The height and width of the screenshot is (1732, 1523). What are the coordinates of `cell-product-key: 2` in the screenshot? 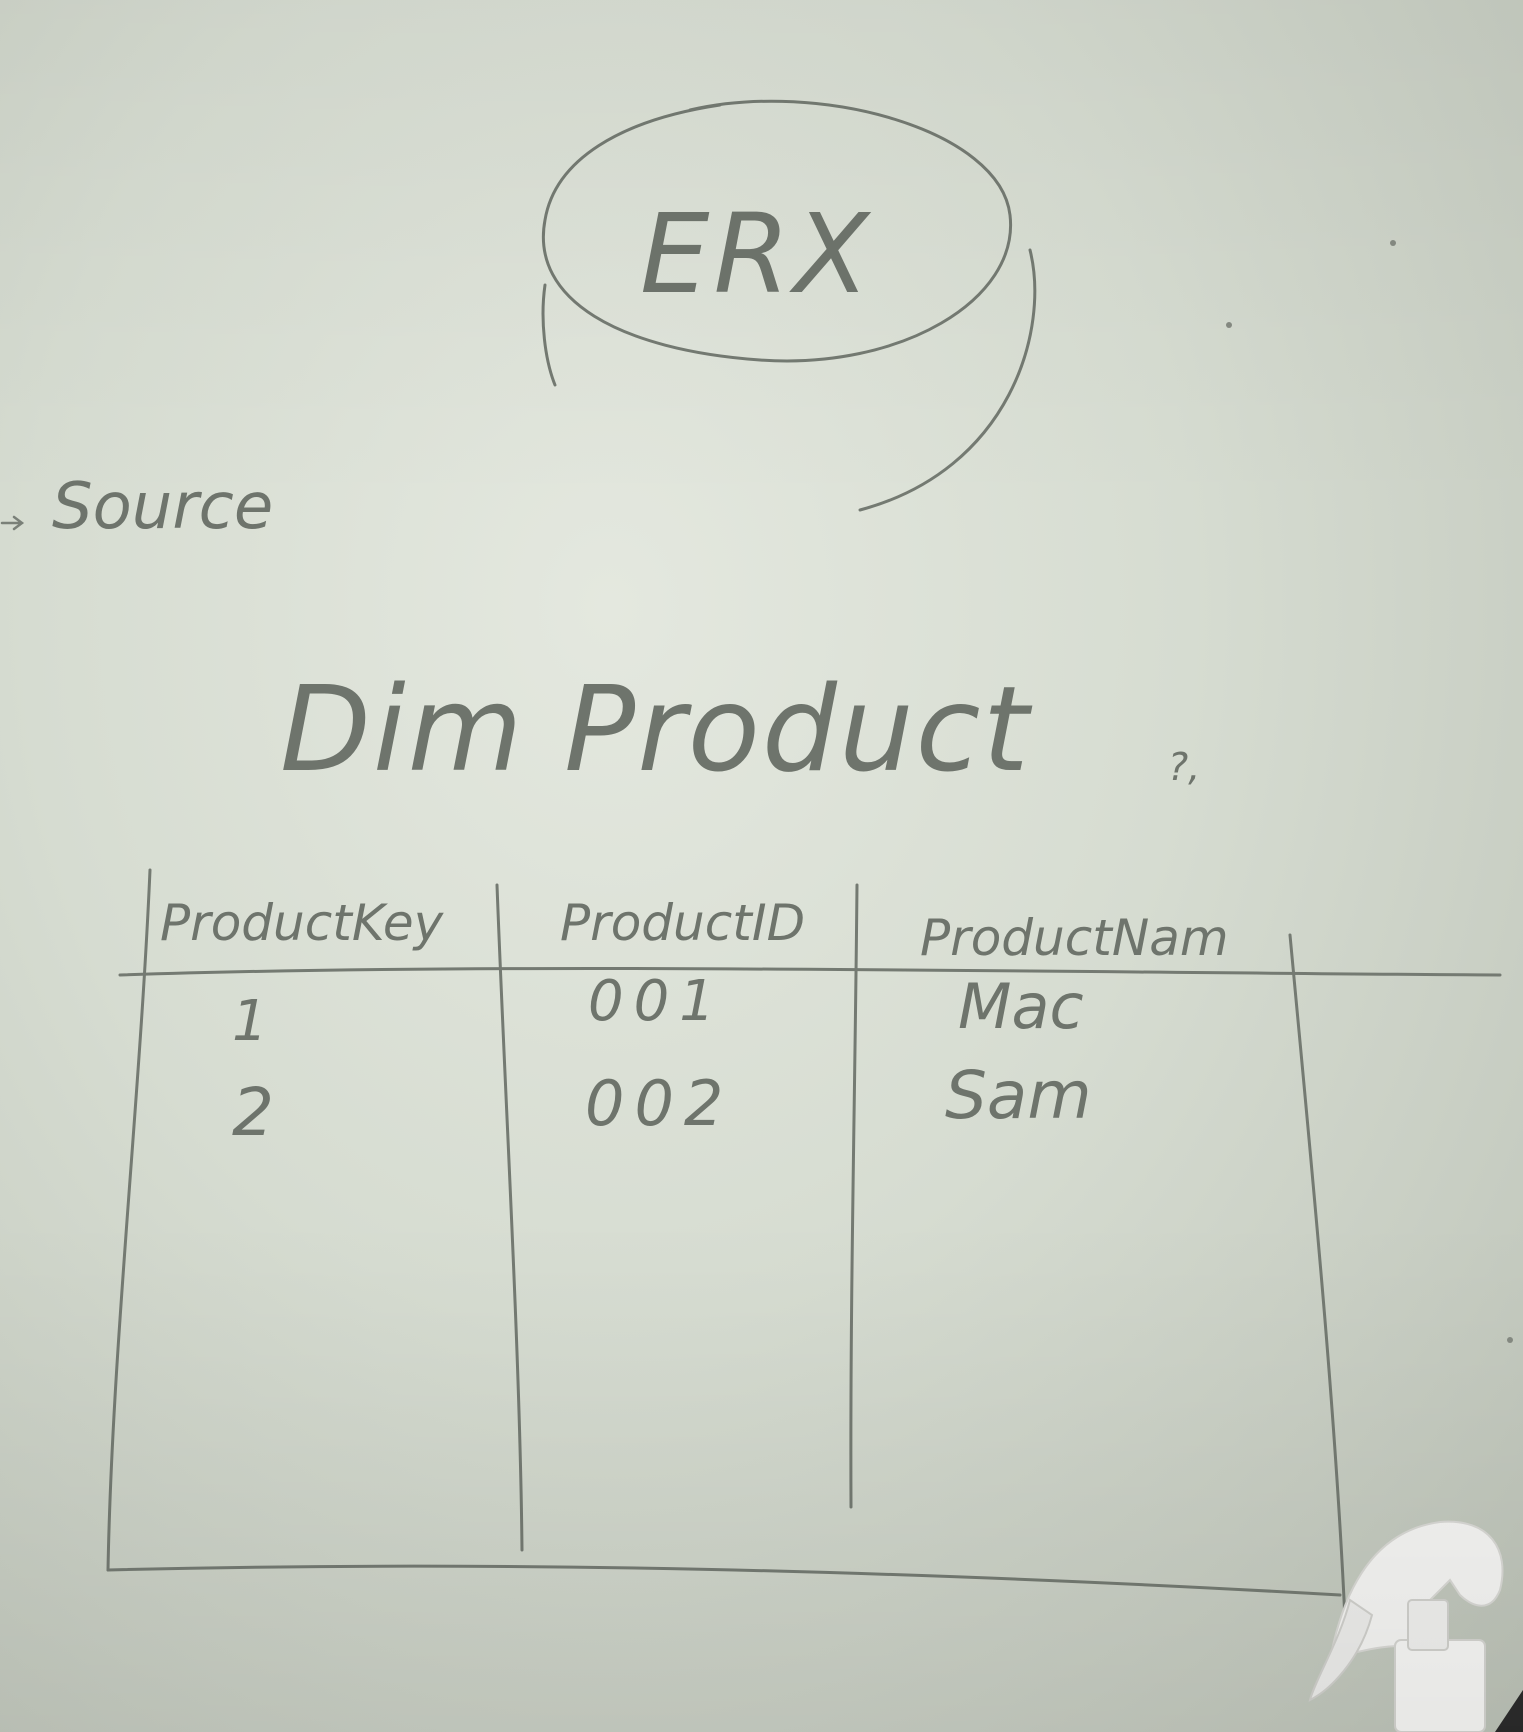 It's located at (253, 1112).